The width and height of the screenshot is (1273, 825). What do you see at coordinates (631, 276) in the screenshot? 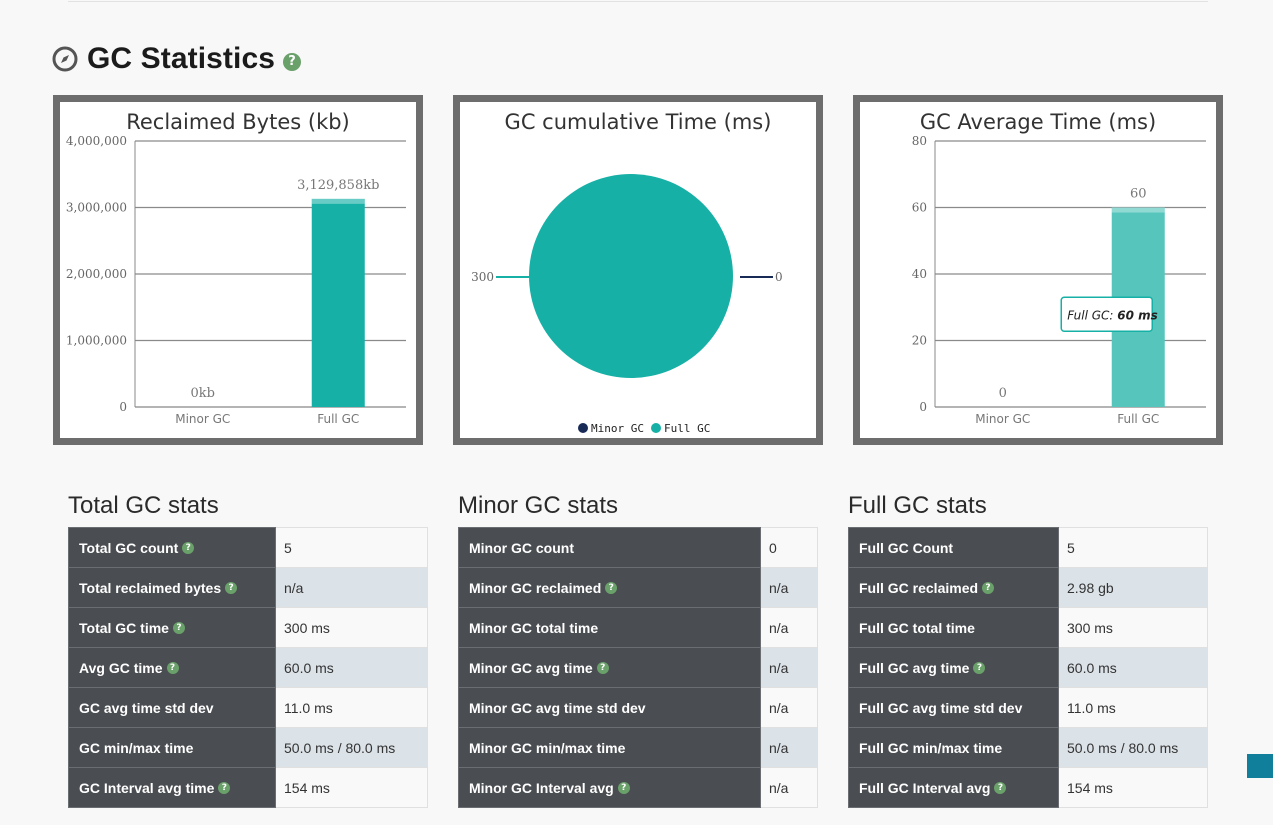
I see `gc-cumulative-slice` at bounding box center [631, 276].